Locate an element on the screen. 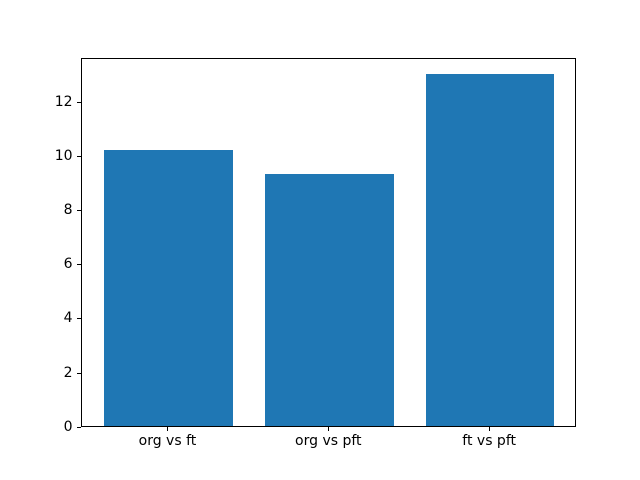  y-tick-label: 4 is located at coordinates (68, 318).